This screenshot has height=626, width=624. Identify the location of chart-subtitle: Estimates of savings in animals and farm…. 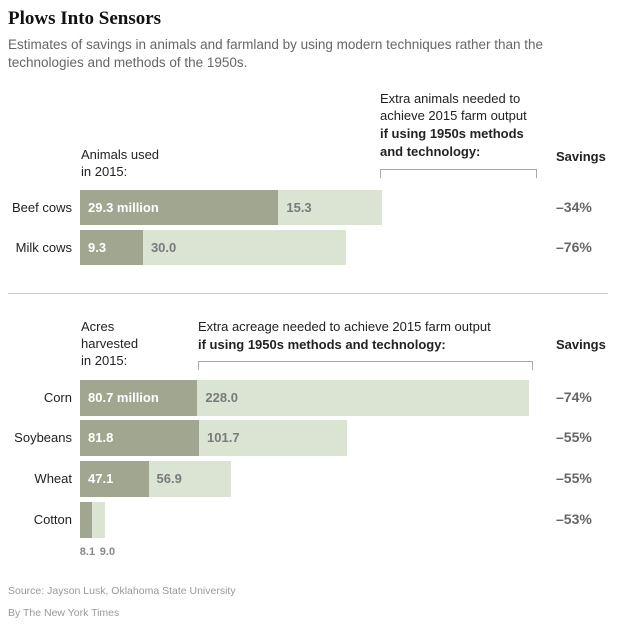
(276, 53).